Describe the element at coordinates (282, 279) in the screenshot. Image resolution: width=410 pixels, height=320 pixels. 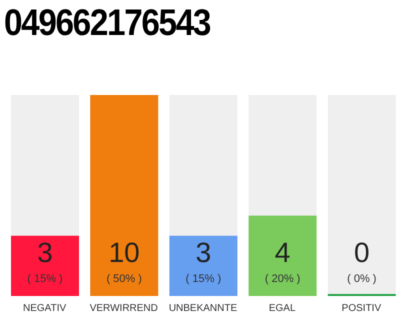
I see `annotation: ( 20% )` at that location.